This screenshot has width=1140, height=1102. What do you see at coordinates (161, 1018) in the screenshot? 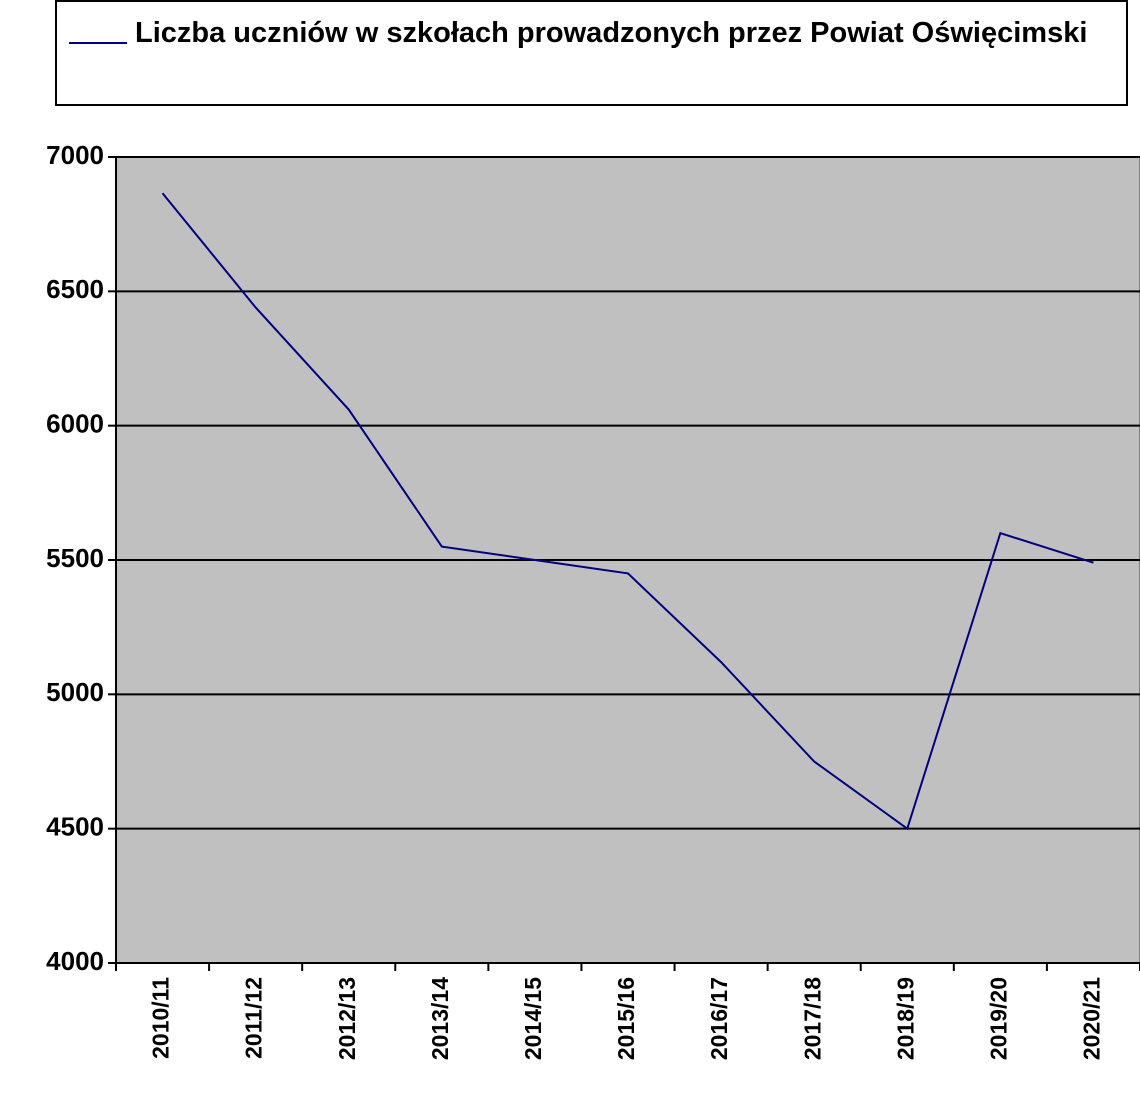
I see `x-tick-label: 2010/11` at bounding box center [161, 1018].